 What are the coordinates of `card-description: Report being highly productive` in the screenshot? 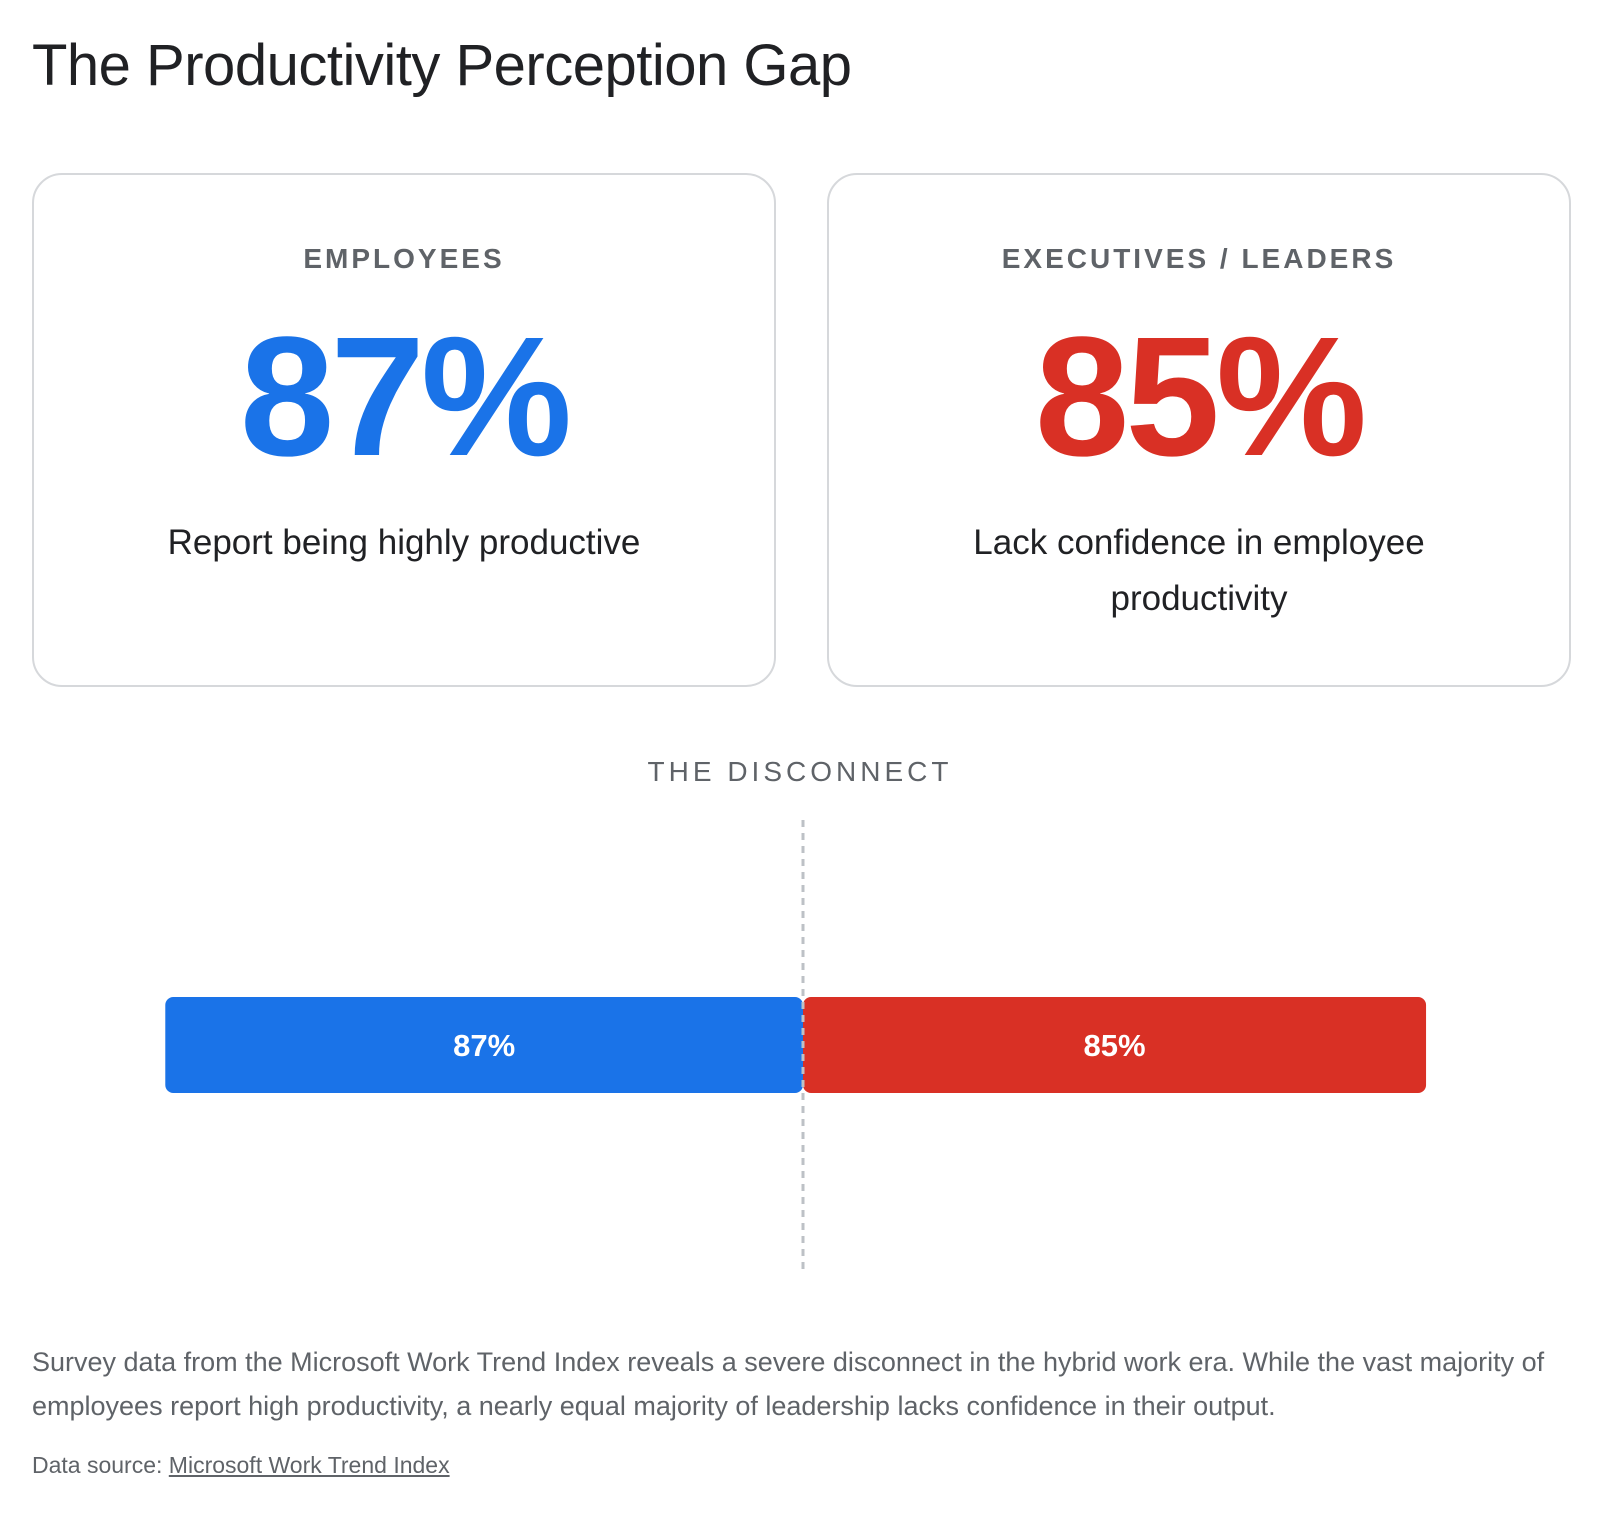 It's located at (404, 542).